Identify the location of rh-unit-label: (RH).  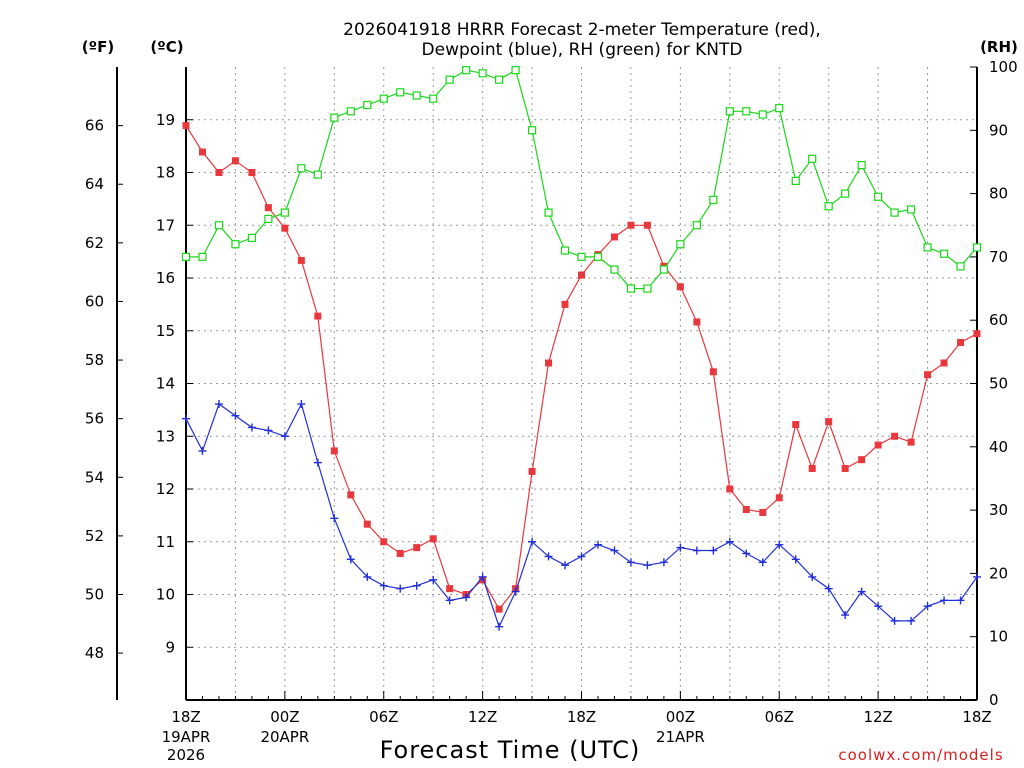
(999, 47).